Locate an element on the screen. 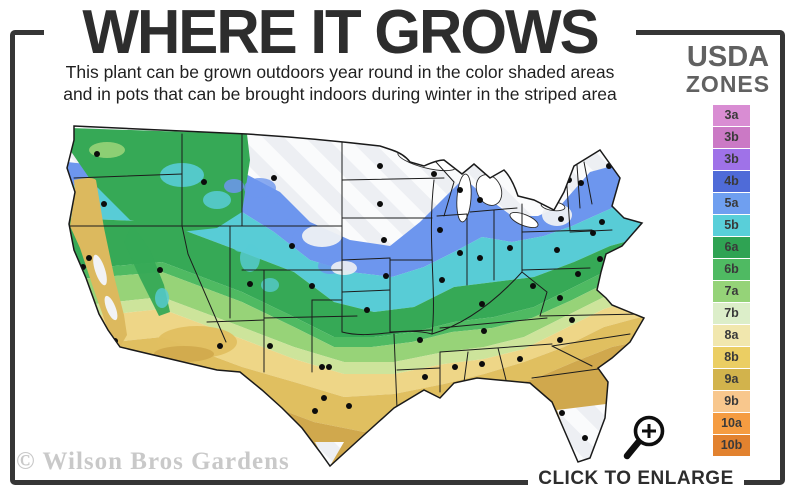 The height and width of the screenshot is (500, 800). legend-zone-3a: 3a is located at coordinates (731, 115).